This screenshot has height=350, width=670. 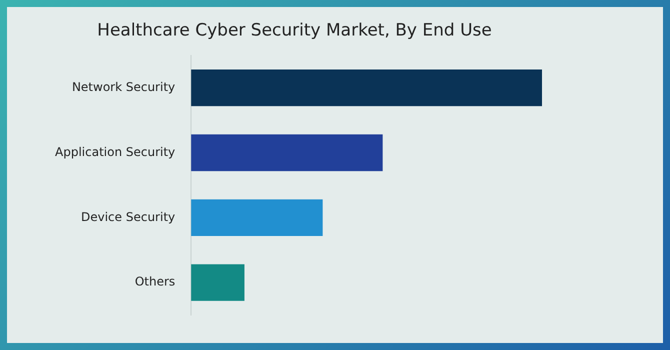 What do you see at coordinates (155, 281) in the screenshot?
I see `y-tick-label: Others` at bounding box center [155, 281].